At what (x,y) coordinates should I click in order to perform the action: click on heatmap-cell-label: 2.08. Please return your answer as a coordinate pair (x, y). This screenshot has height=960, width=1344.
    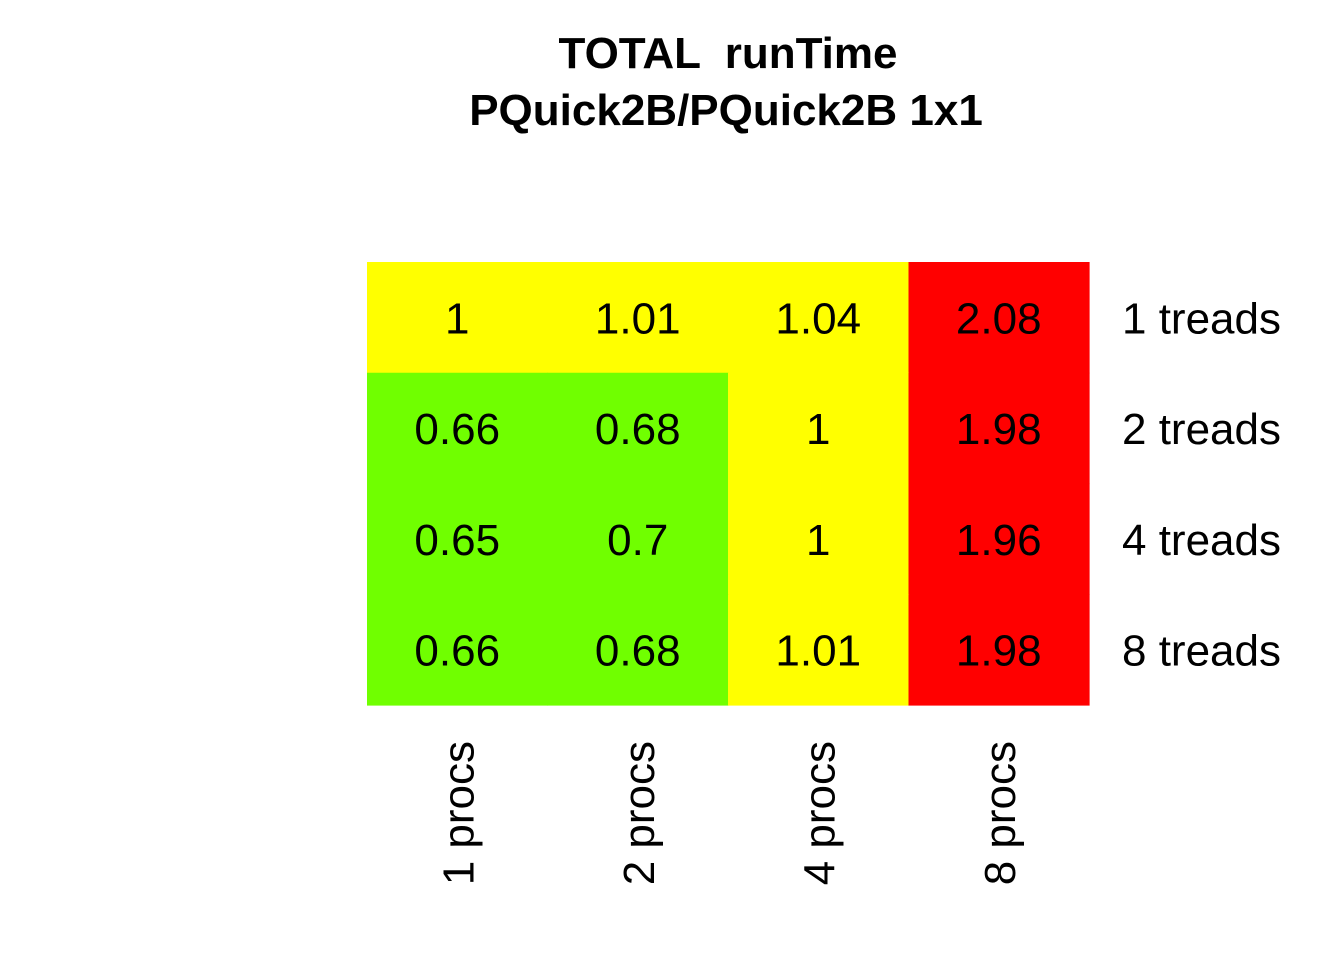
    Looking at the image, I should click on (999, 318).